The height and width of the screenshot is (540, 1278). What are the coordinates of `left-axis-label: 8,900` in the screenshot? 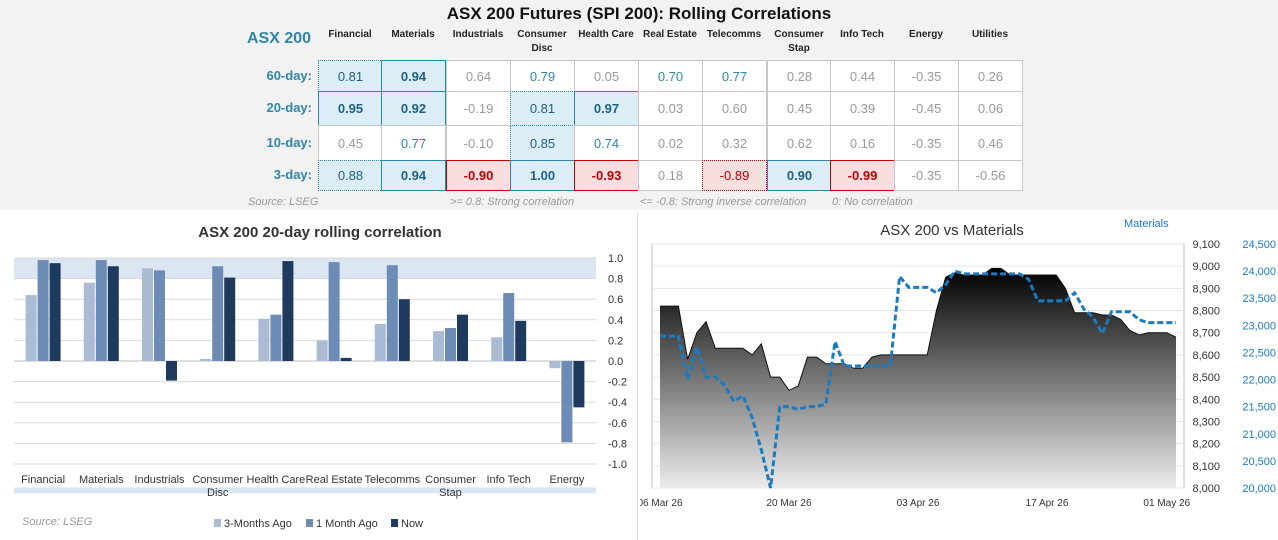 It's located at (1206, 289).